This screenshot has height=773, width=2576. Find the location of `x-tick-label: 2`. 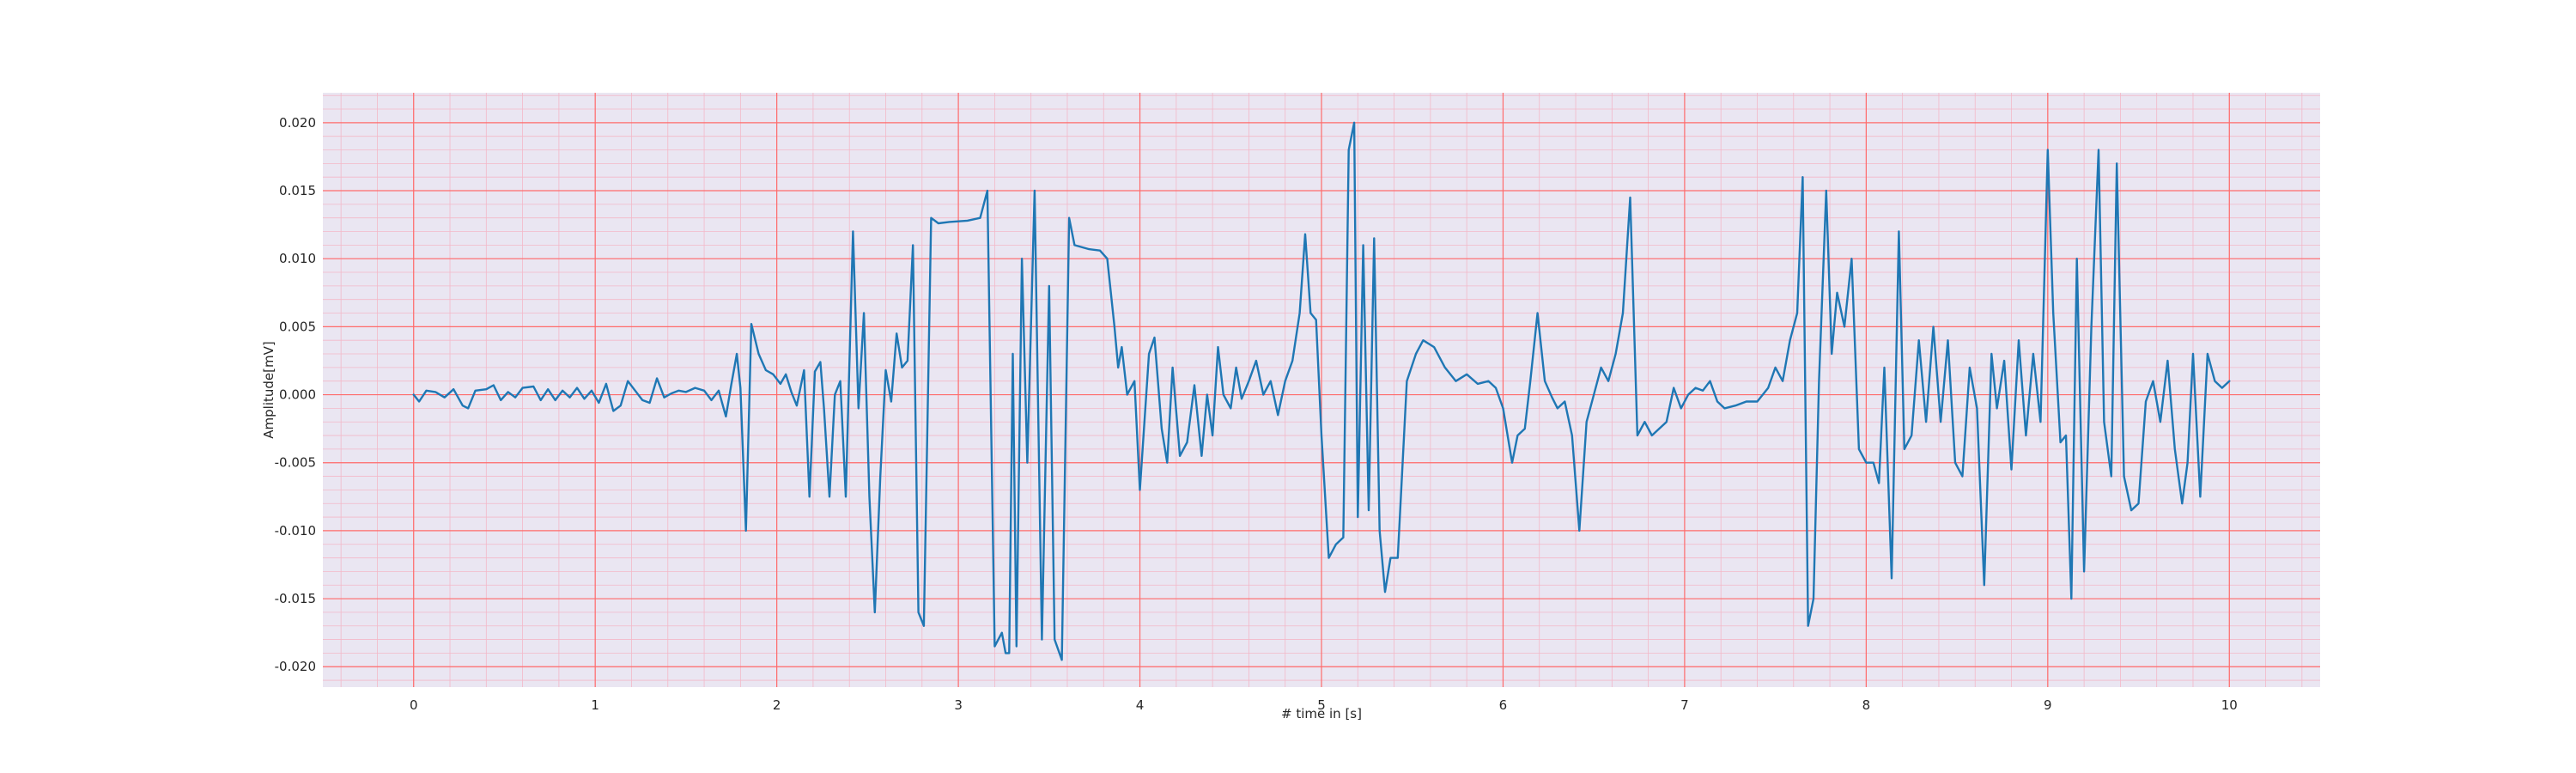

x-tick-label: 2 is located at coordinates (777, 705).